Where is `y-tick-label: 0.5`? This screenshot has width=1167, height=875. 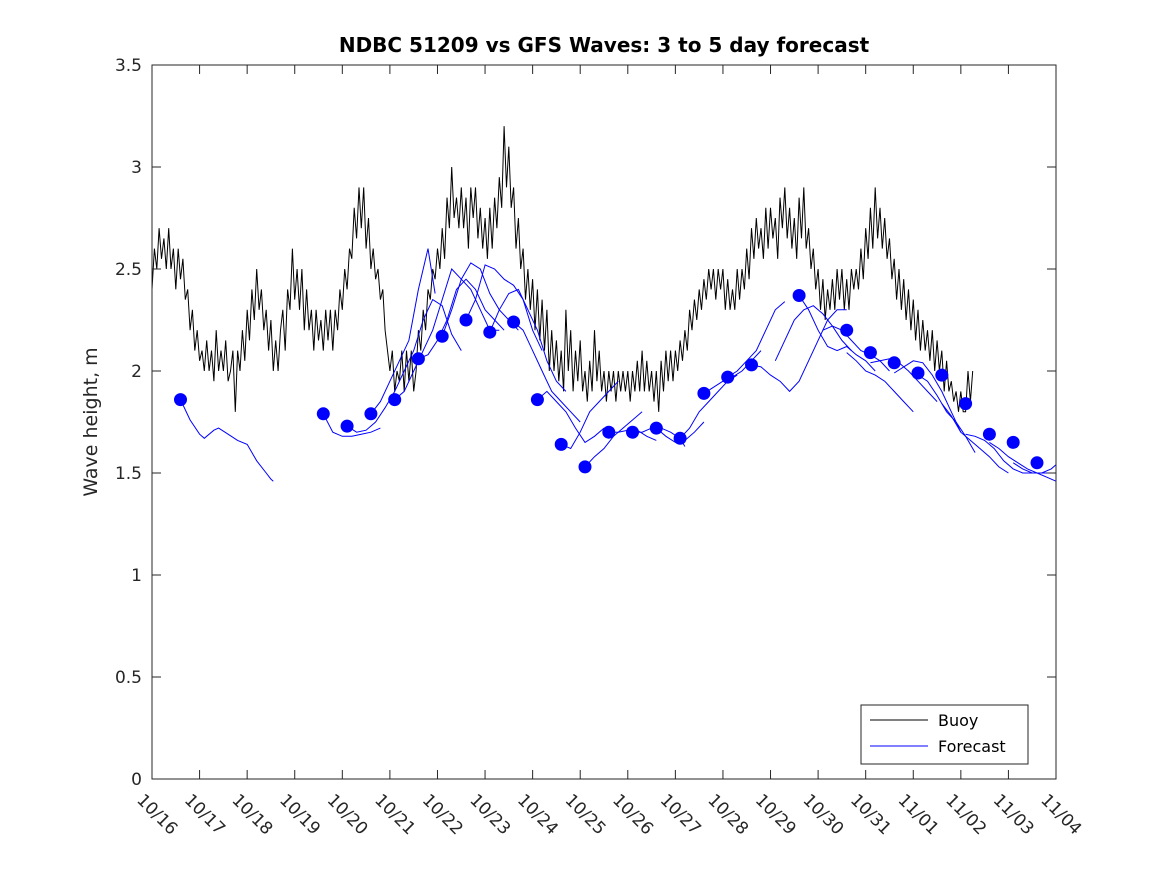 y-tick-label: 0.5 is located at coordinates (128, 678).